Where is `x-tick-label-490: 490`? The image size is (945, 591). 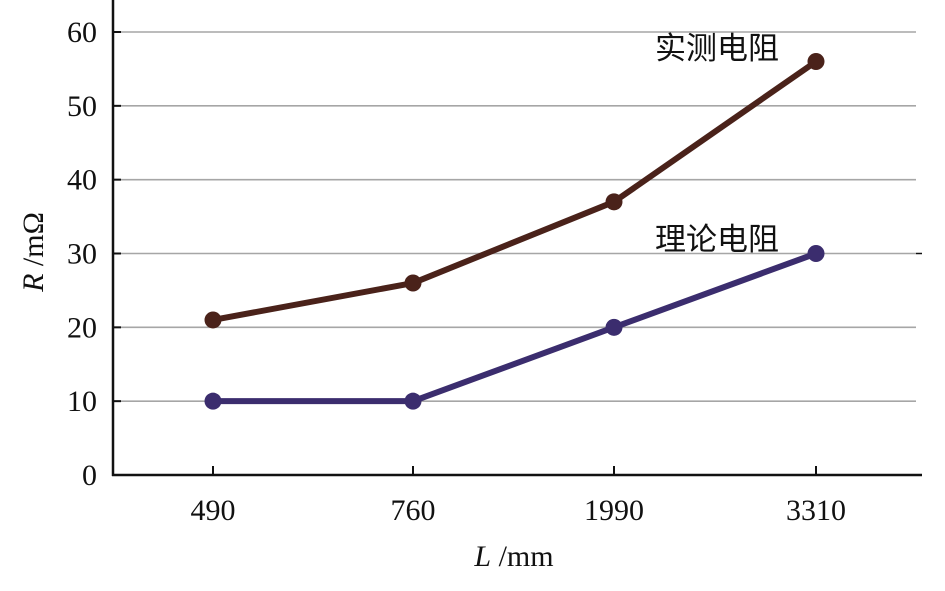
x-tick-label-490: 490 is located at coordinates (213, 510).